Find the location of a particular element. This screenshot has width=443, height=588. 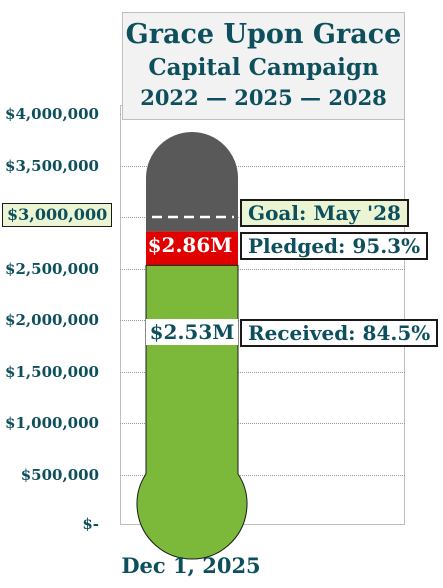

y-tick-label: $1,000,000 is located at coordinates (52, 423).